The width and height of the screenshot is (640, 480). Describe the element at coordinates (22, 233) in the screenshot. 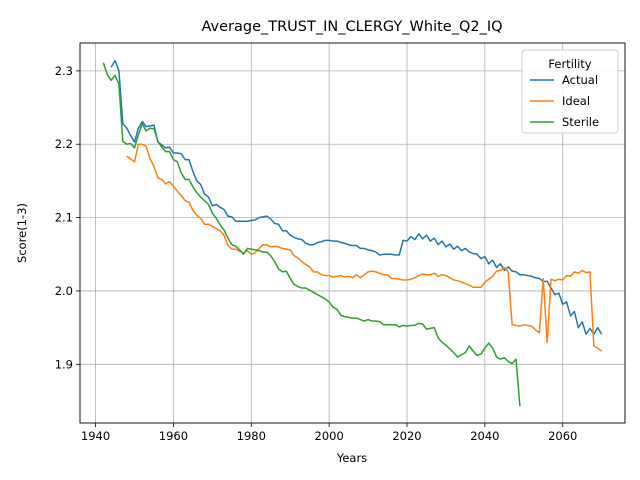

I see `y-axis-label: Score(1-3)` at that location.